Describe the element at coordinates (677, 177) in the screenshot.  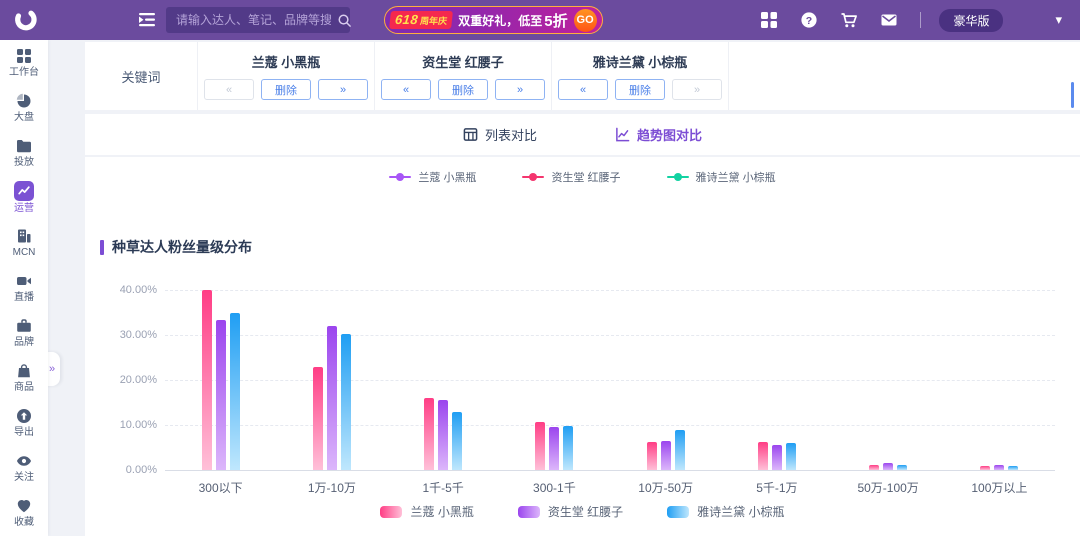
I see `legend-line-marker` at that location.